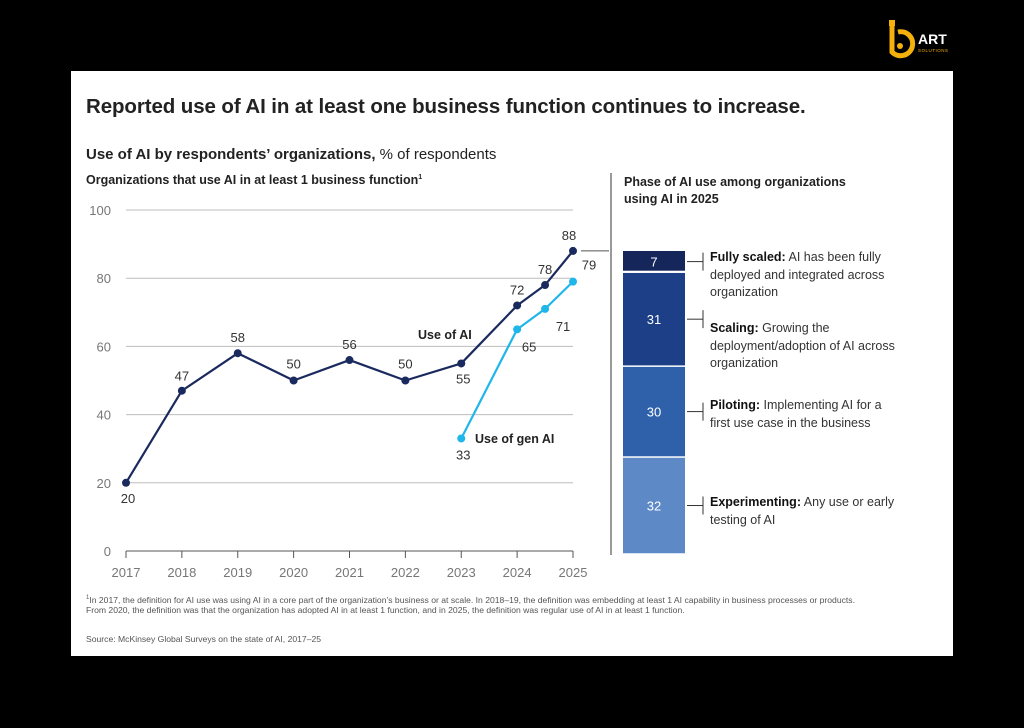 This screenshot has width=1024, height=728. I want to click on phase-name: Experimenting:, so click(755, 502).